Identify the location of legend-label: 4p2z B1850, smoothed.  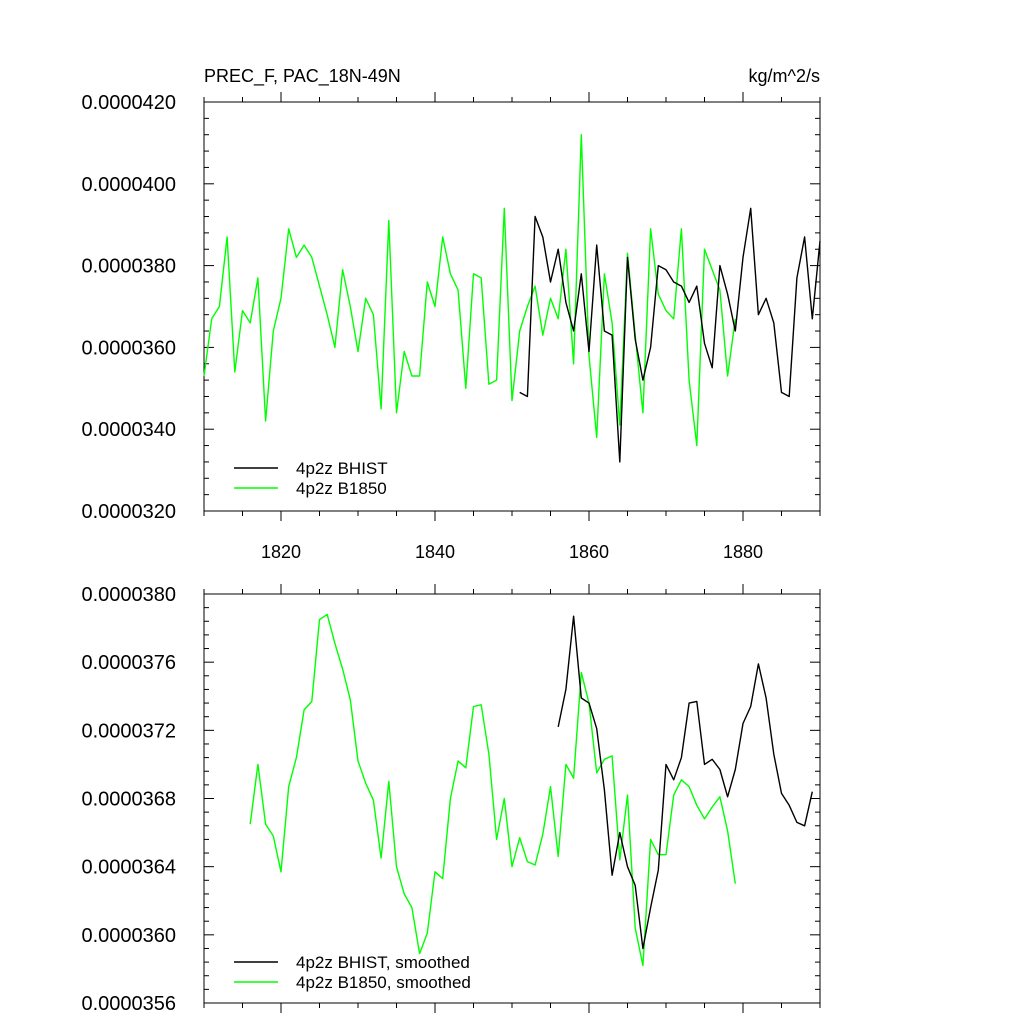
(383, 982).